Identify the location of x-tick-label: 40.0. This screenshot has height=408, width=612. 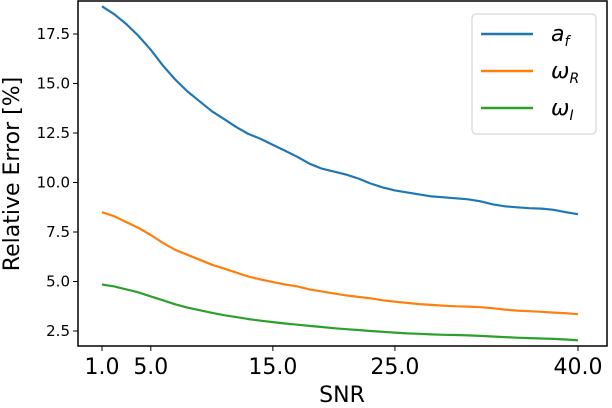
(578, 367).